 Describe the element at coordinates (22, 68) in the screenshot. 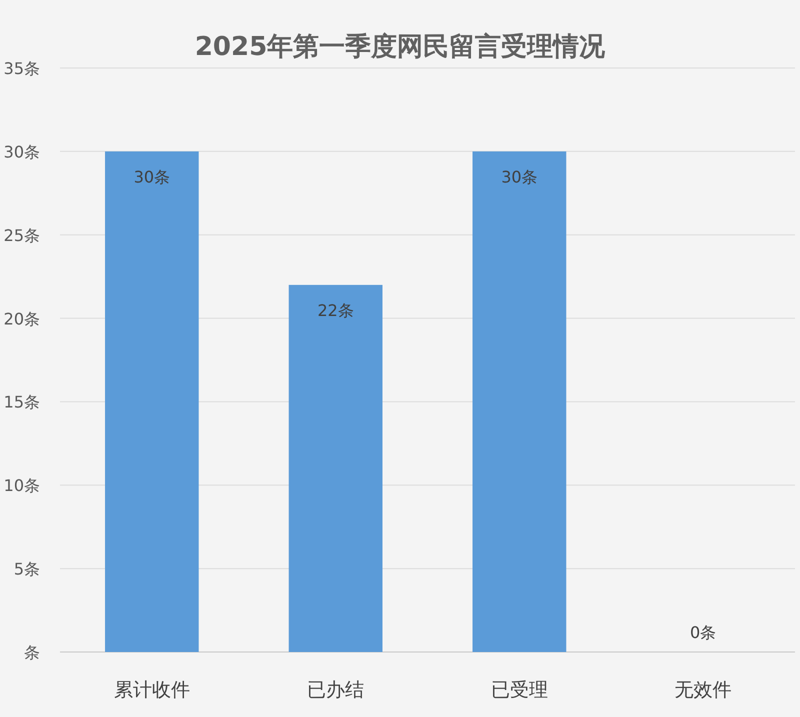

I see `y-tick-label: 35条` at that location.